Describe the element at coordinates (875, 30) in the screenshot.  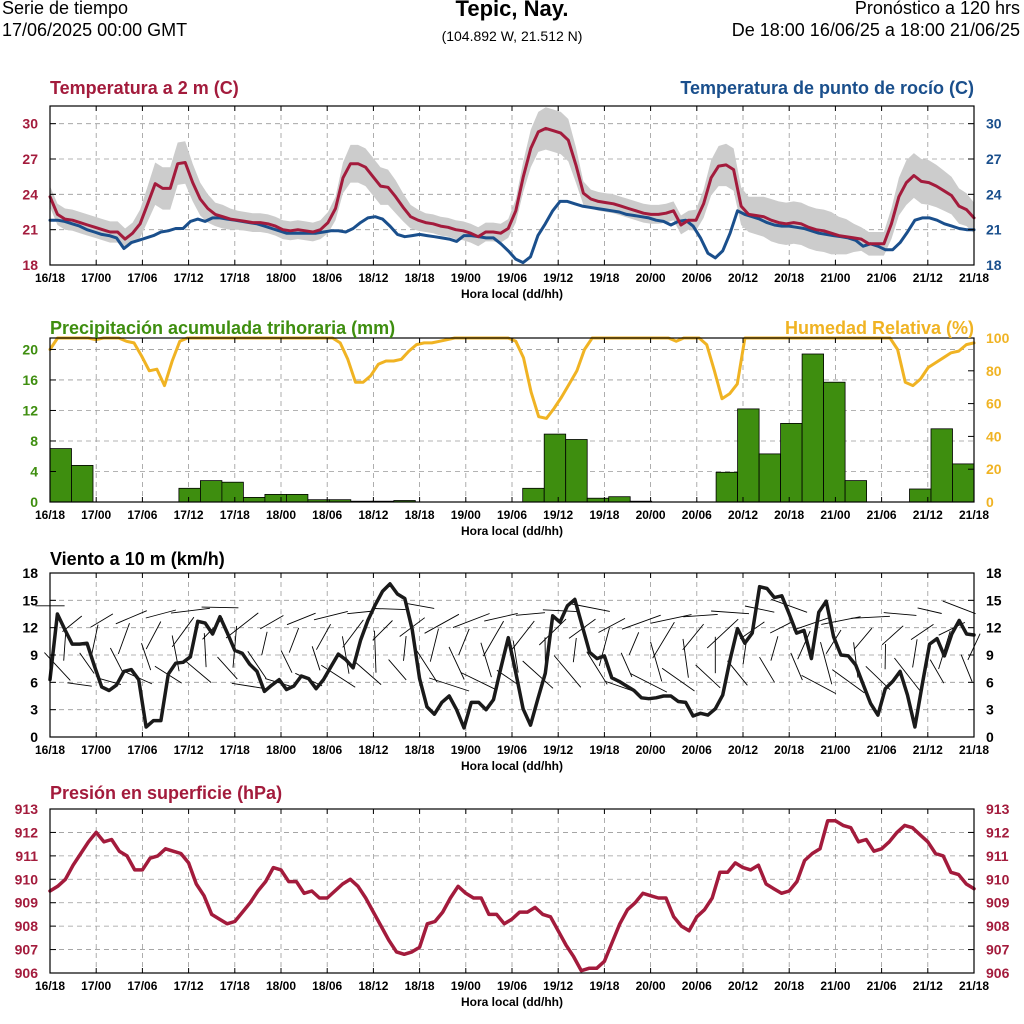
I see `forecast-period: De 18:00 16/06/25 a 18:00 21/06/25` at that location.